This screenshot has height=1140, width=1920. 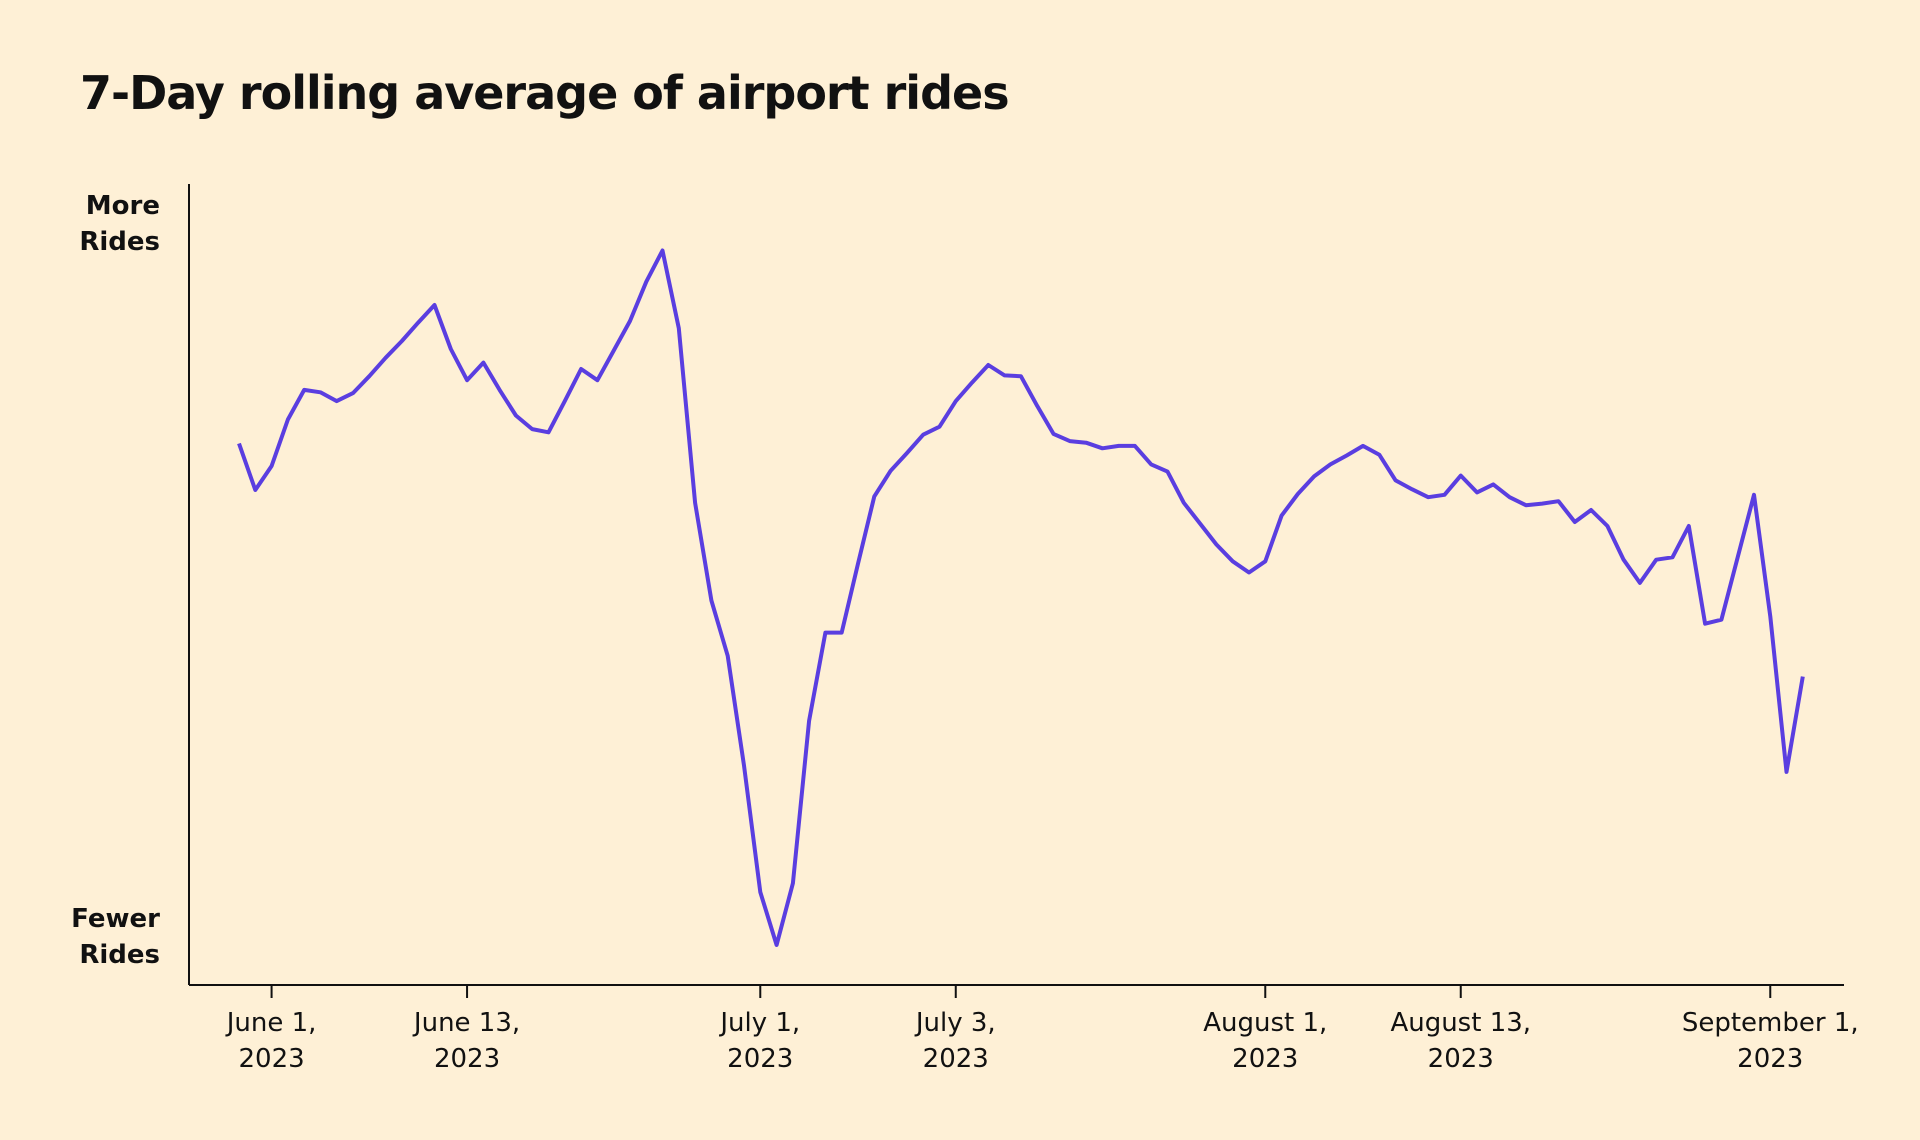 What do you see at coordinates (545, 93) in the screenshot?
I see `chart-title: 7-Day rolling average of airport rides` at bounding box center [545, 93].